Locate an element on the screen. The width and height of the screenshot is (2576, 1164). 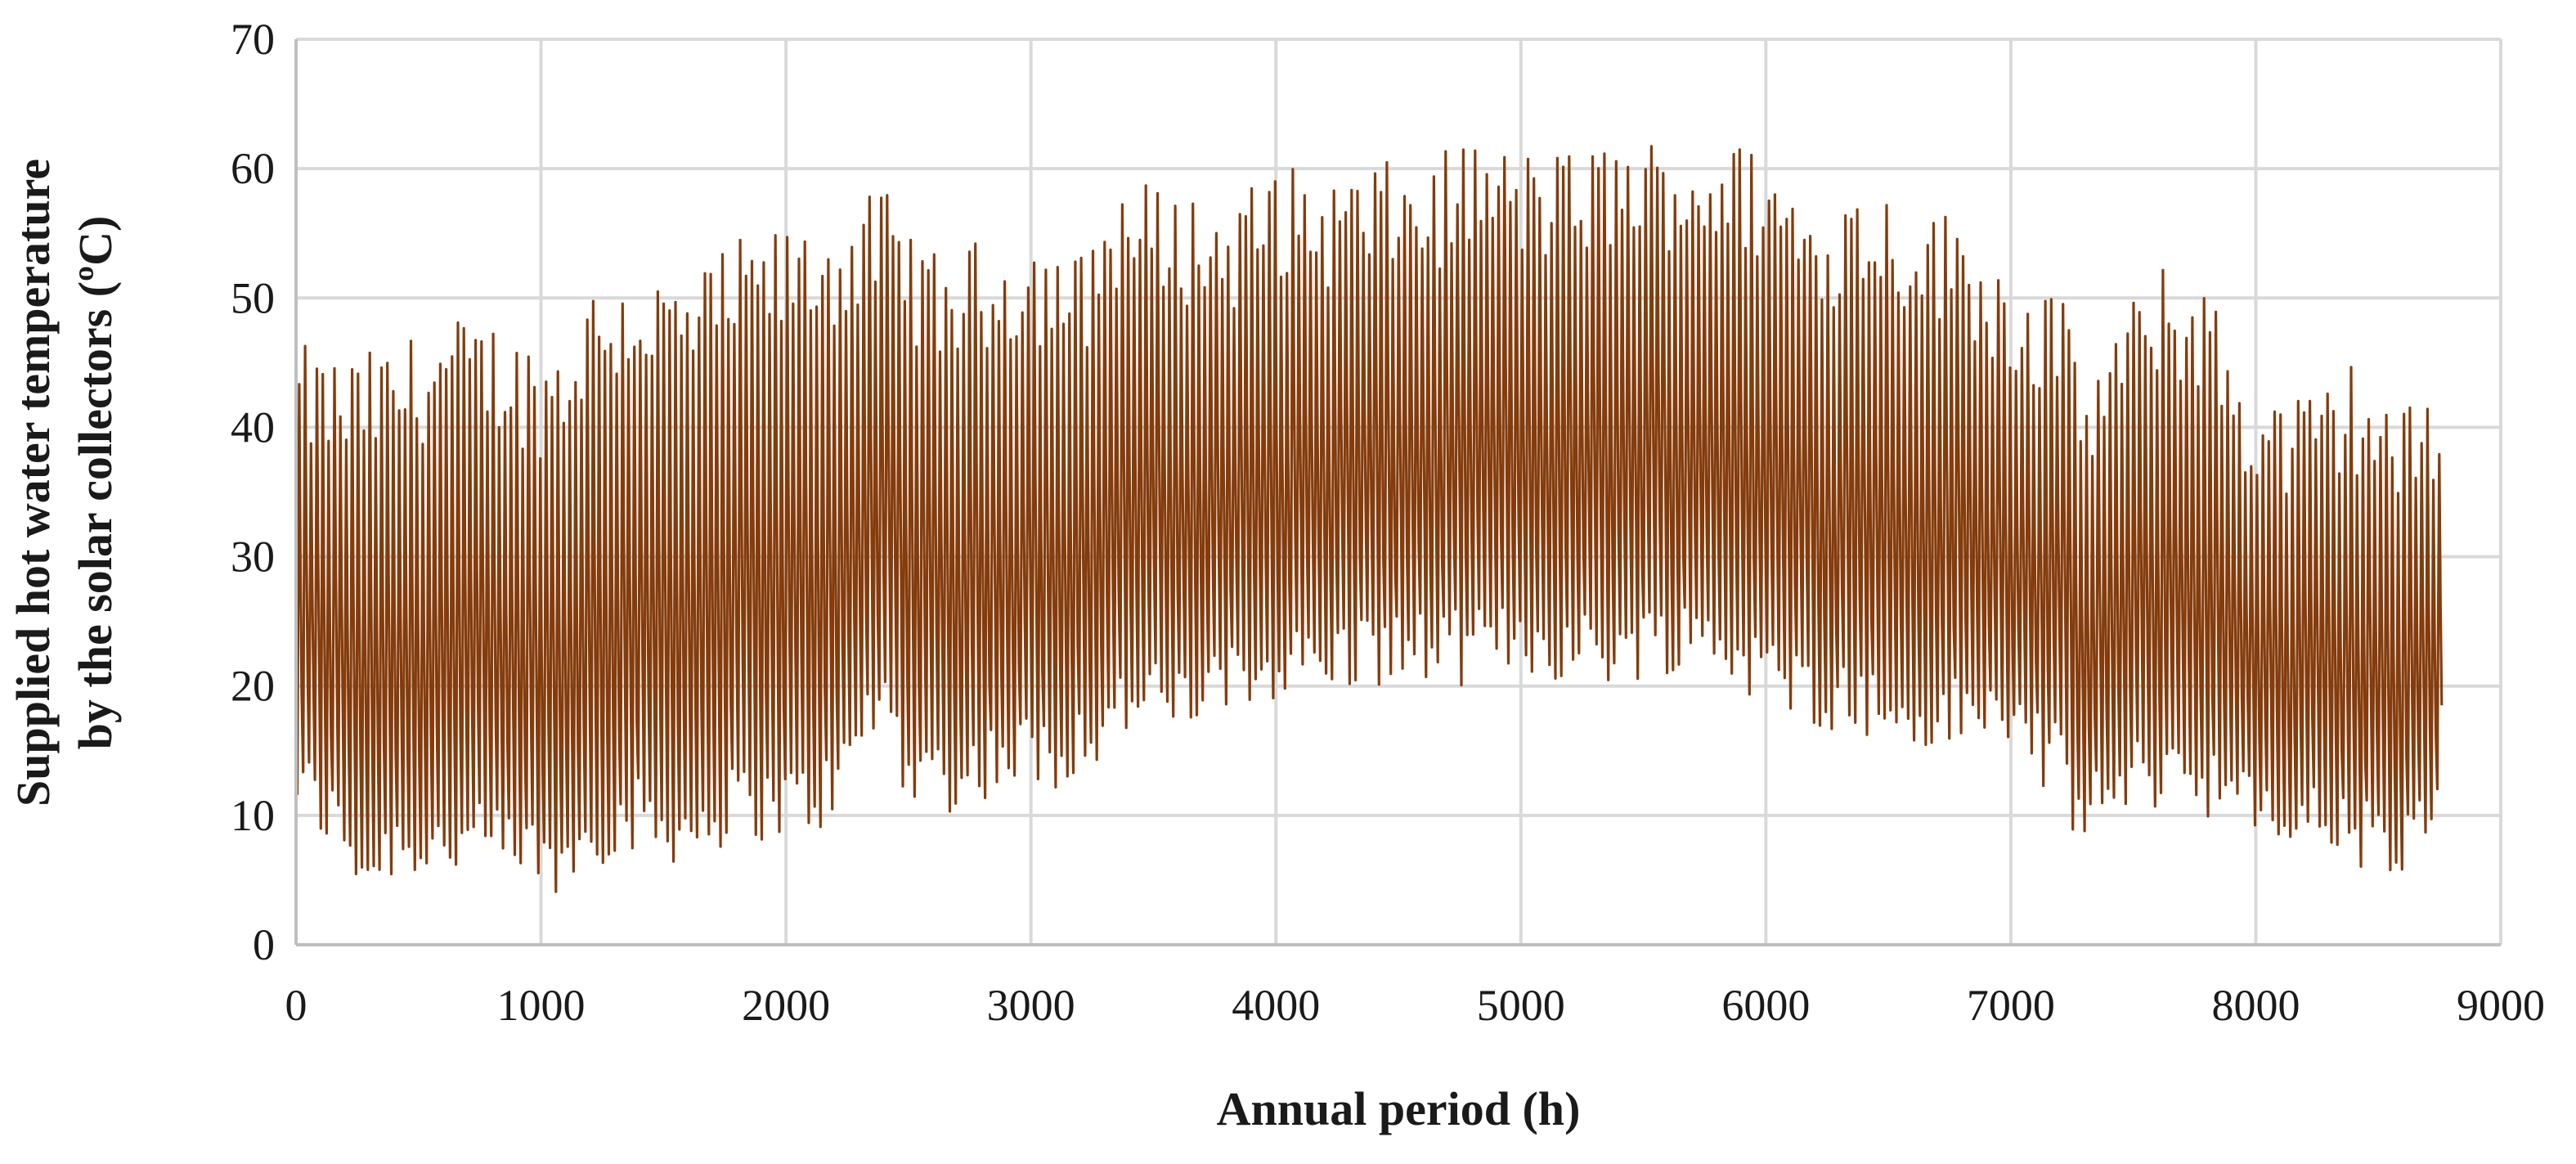
y-tick-label: 70 is located at coordinates (253, 40).